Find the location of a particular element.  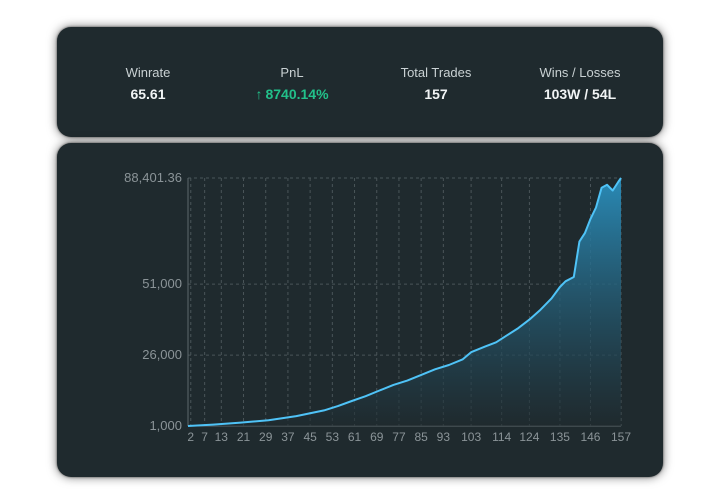

total-trades-label: Total Trades is located at coordinates (436, 72).